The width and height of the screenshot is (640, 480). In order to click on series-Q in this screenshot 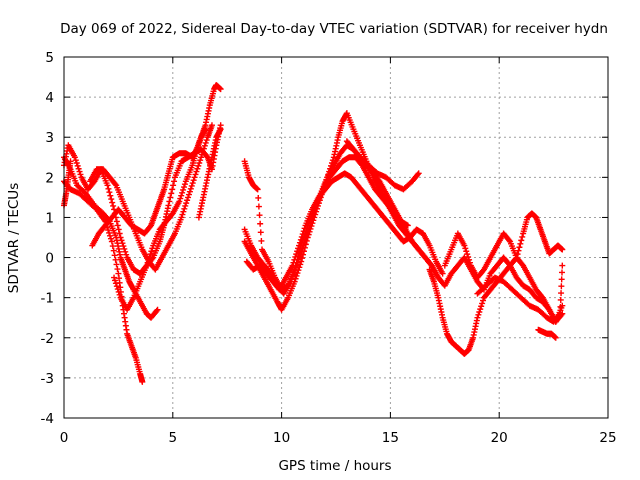, I will do `click(209, 173)`.